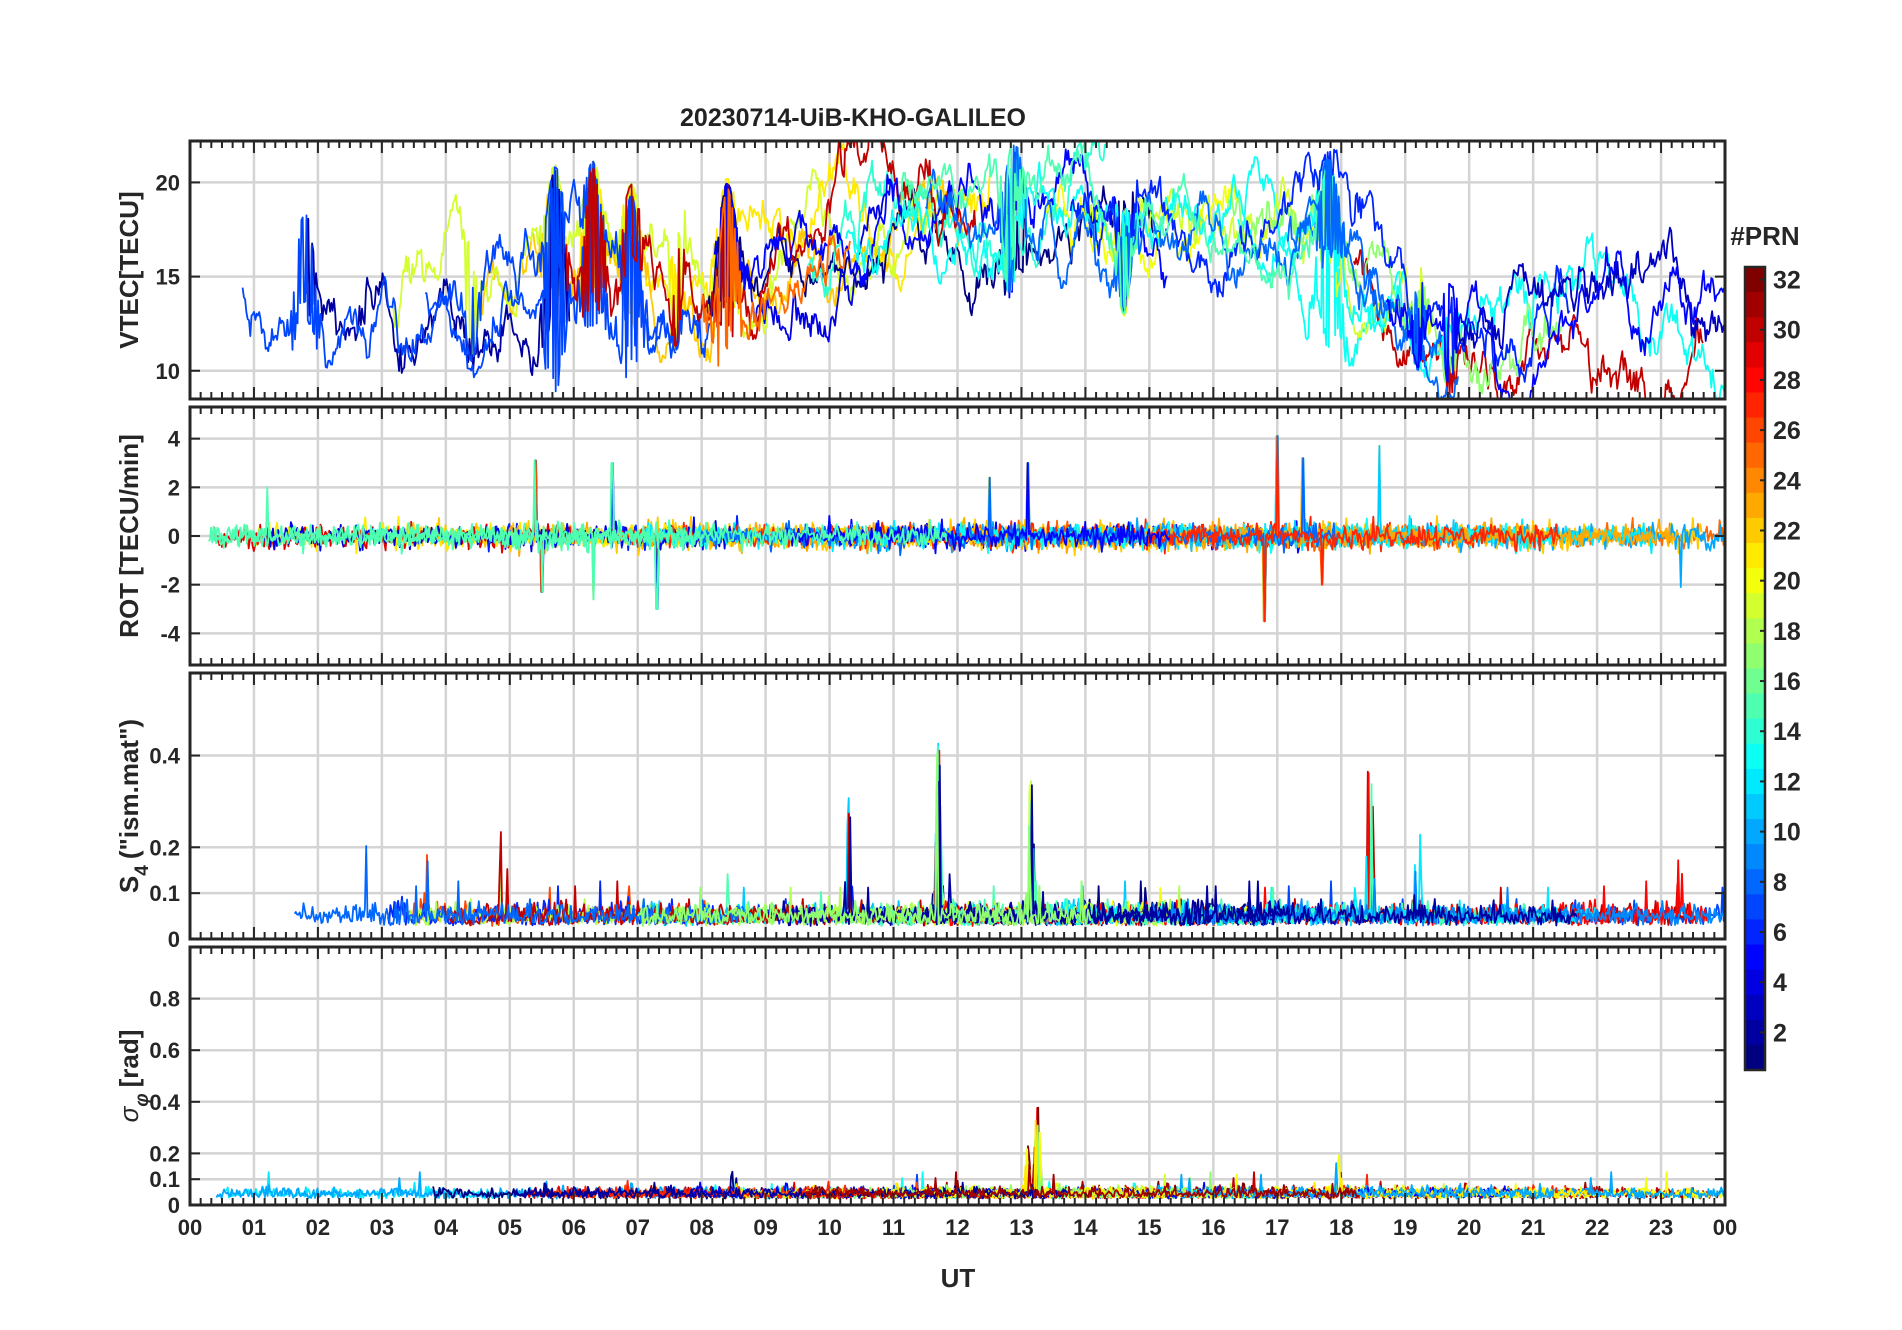  I want to click on rot-y-axis-label: ROT [TECU/min], so click(129, 536).